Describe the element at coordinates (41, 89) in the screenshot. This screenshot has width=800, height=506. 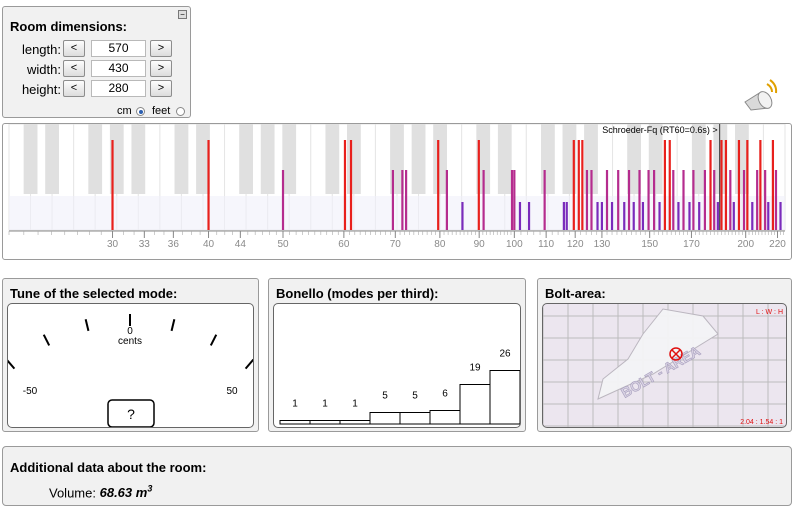
I see `height-label: height:` at that location.